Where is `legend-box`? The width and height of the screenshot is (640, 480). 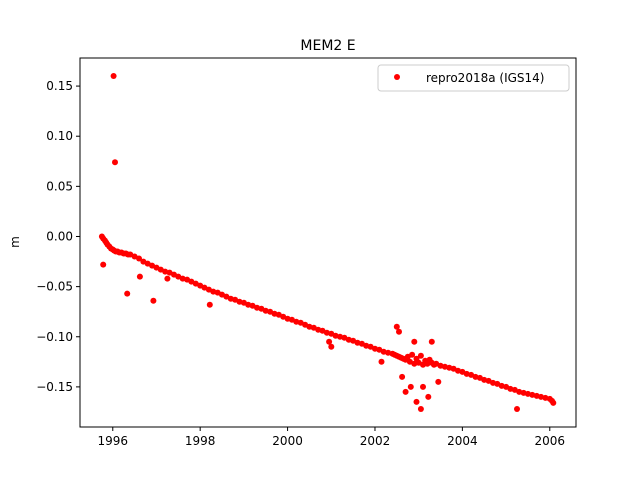 legend-box is located at coordinates (473, 78).